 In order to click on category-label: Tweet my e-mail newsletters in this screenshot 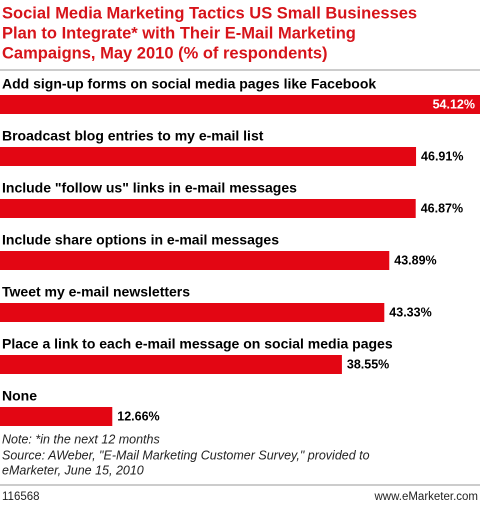, I will do `click(96, 292)`.